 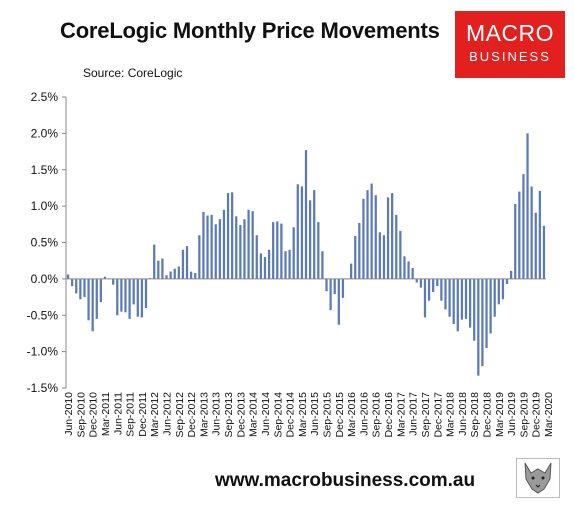 What do you see at coordinates (538, 478) in the screenshot?
I see `wolf-logo-icon` at bounding box center [538, 478].